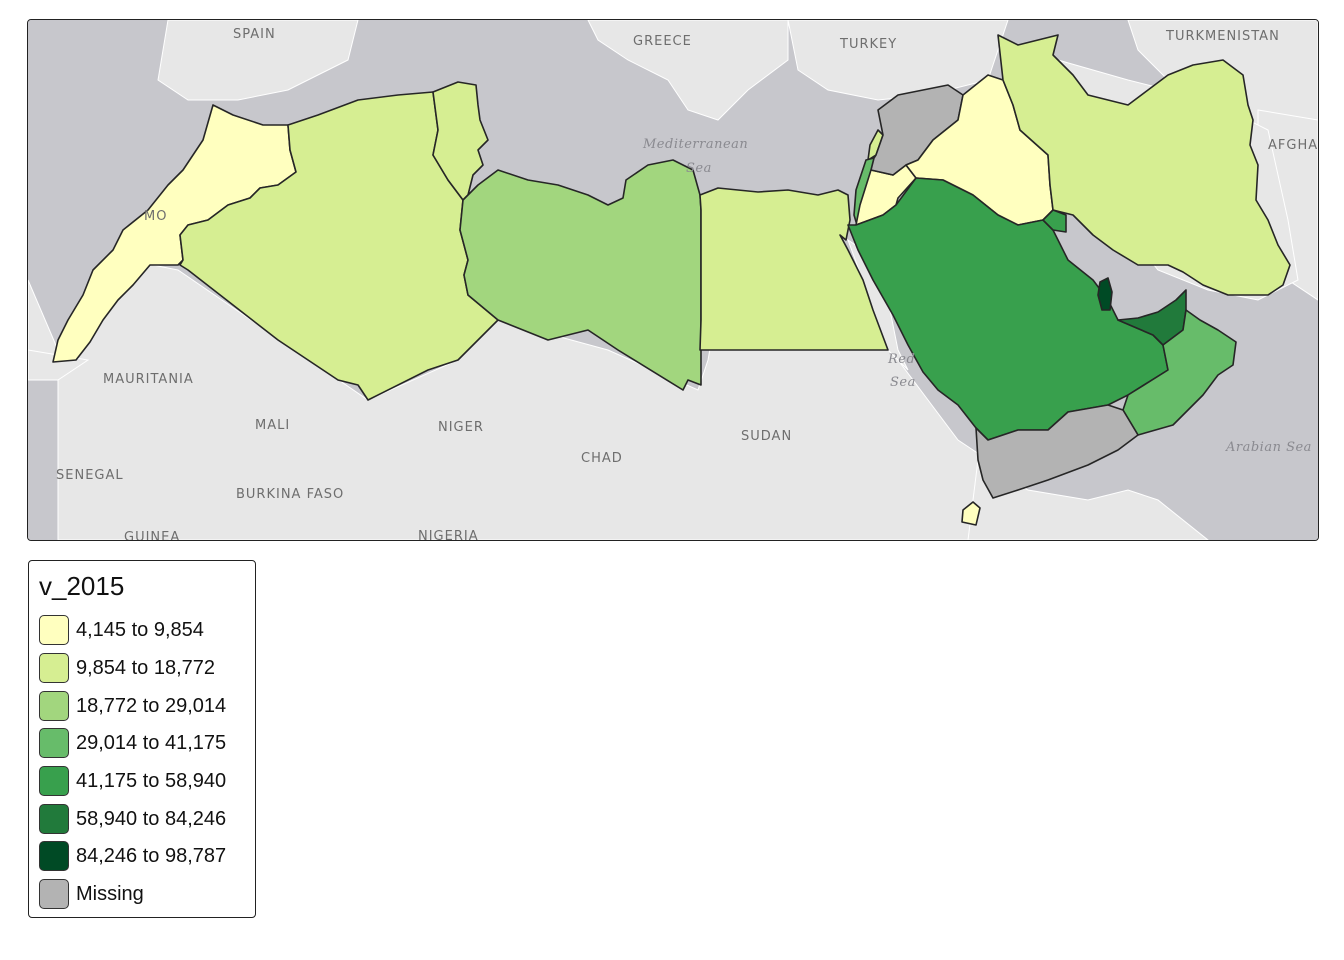  What do you see at coordinates (151, 818) in the screenshot?
I see `legend-label: 58,940 to 84,246` at bounding box center [151, 818].